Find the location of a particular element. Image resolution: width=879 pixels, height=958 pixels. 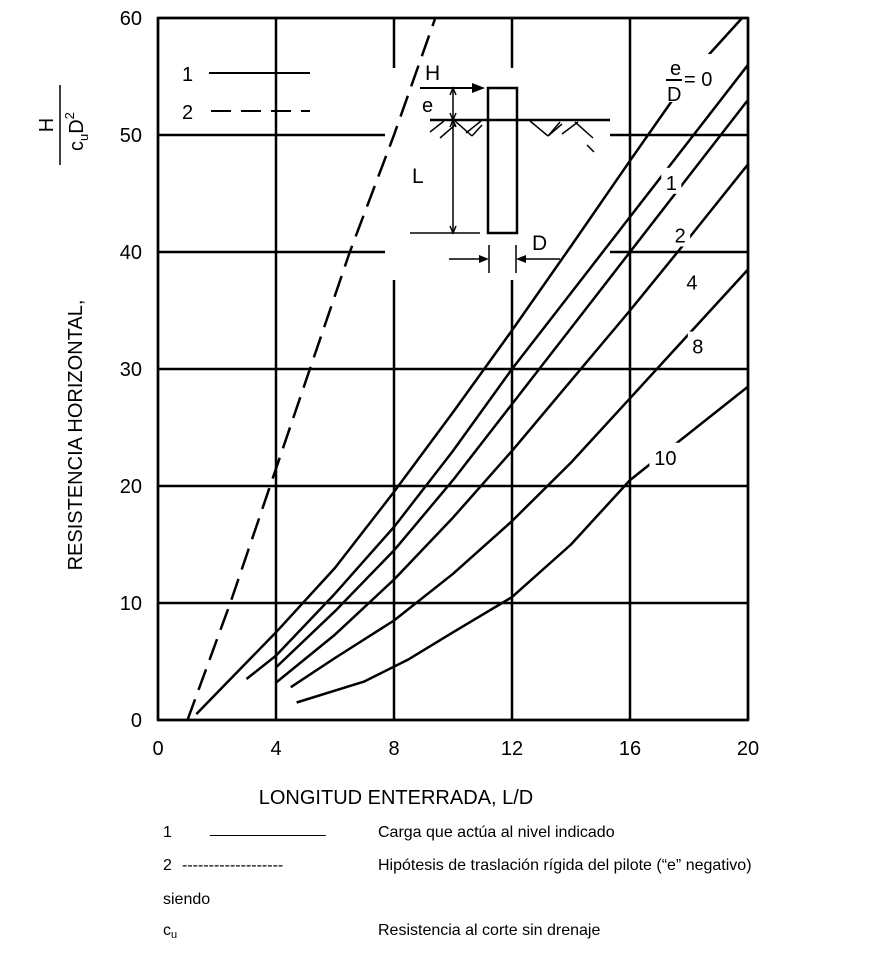

x-tick-label: 20 is located at coordinates (748, 749).